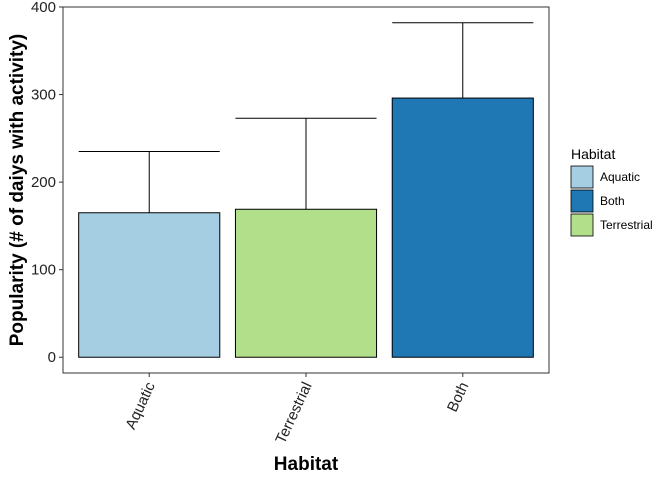 This screenshot has height=480, width=672. Describe the element at coordinates (620, 177) in the screenshot. I see `legend-label-aquatic: Aquatic` at that location.